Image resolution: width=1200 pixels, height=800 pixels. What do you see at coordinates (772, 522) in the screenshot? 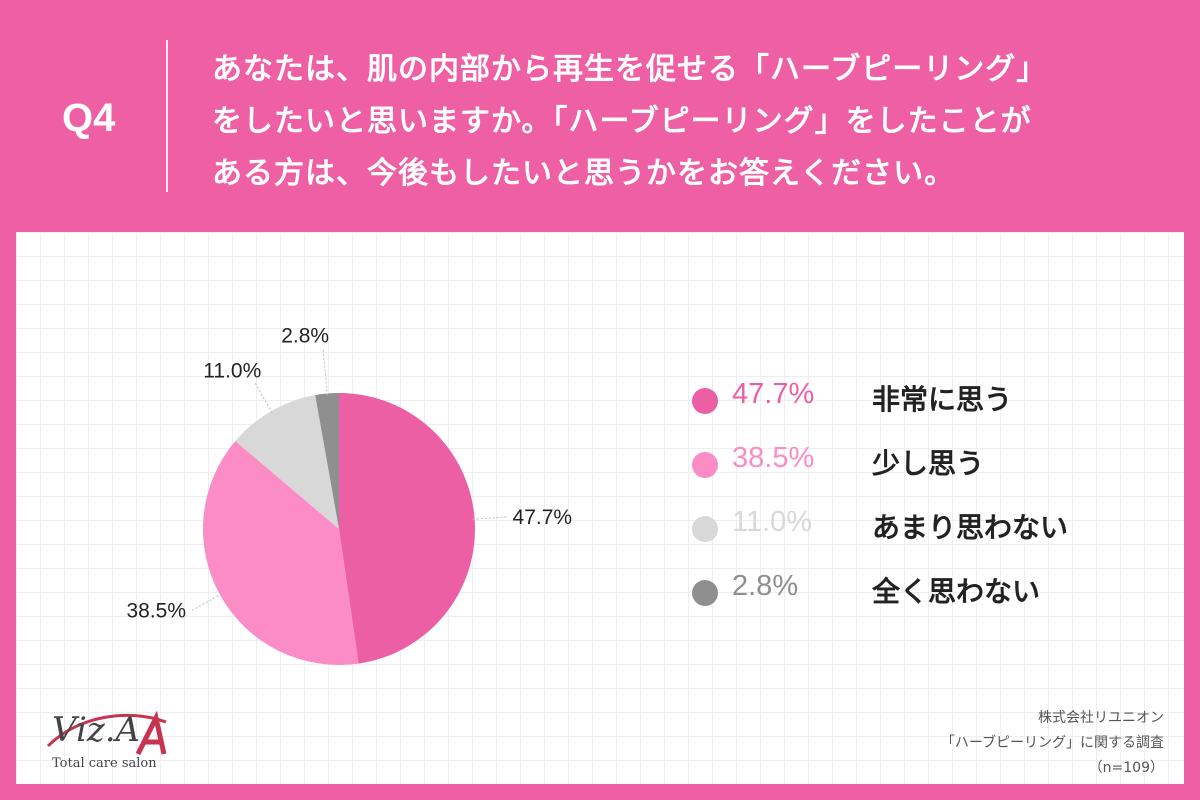
I see `legend-value: 11.0%` at bounding box center [772, 522].